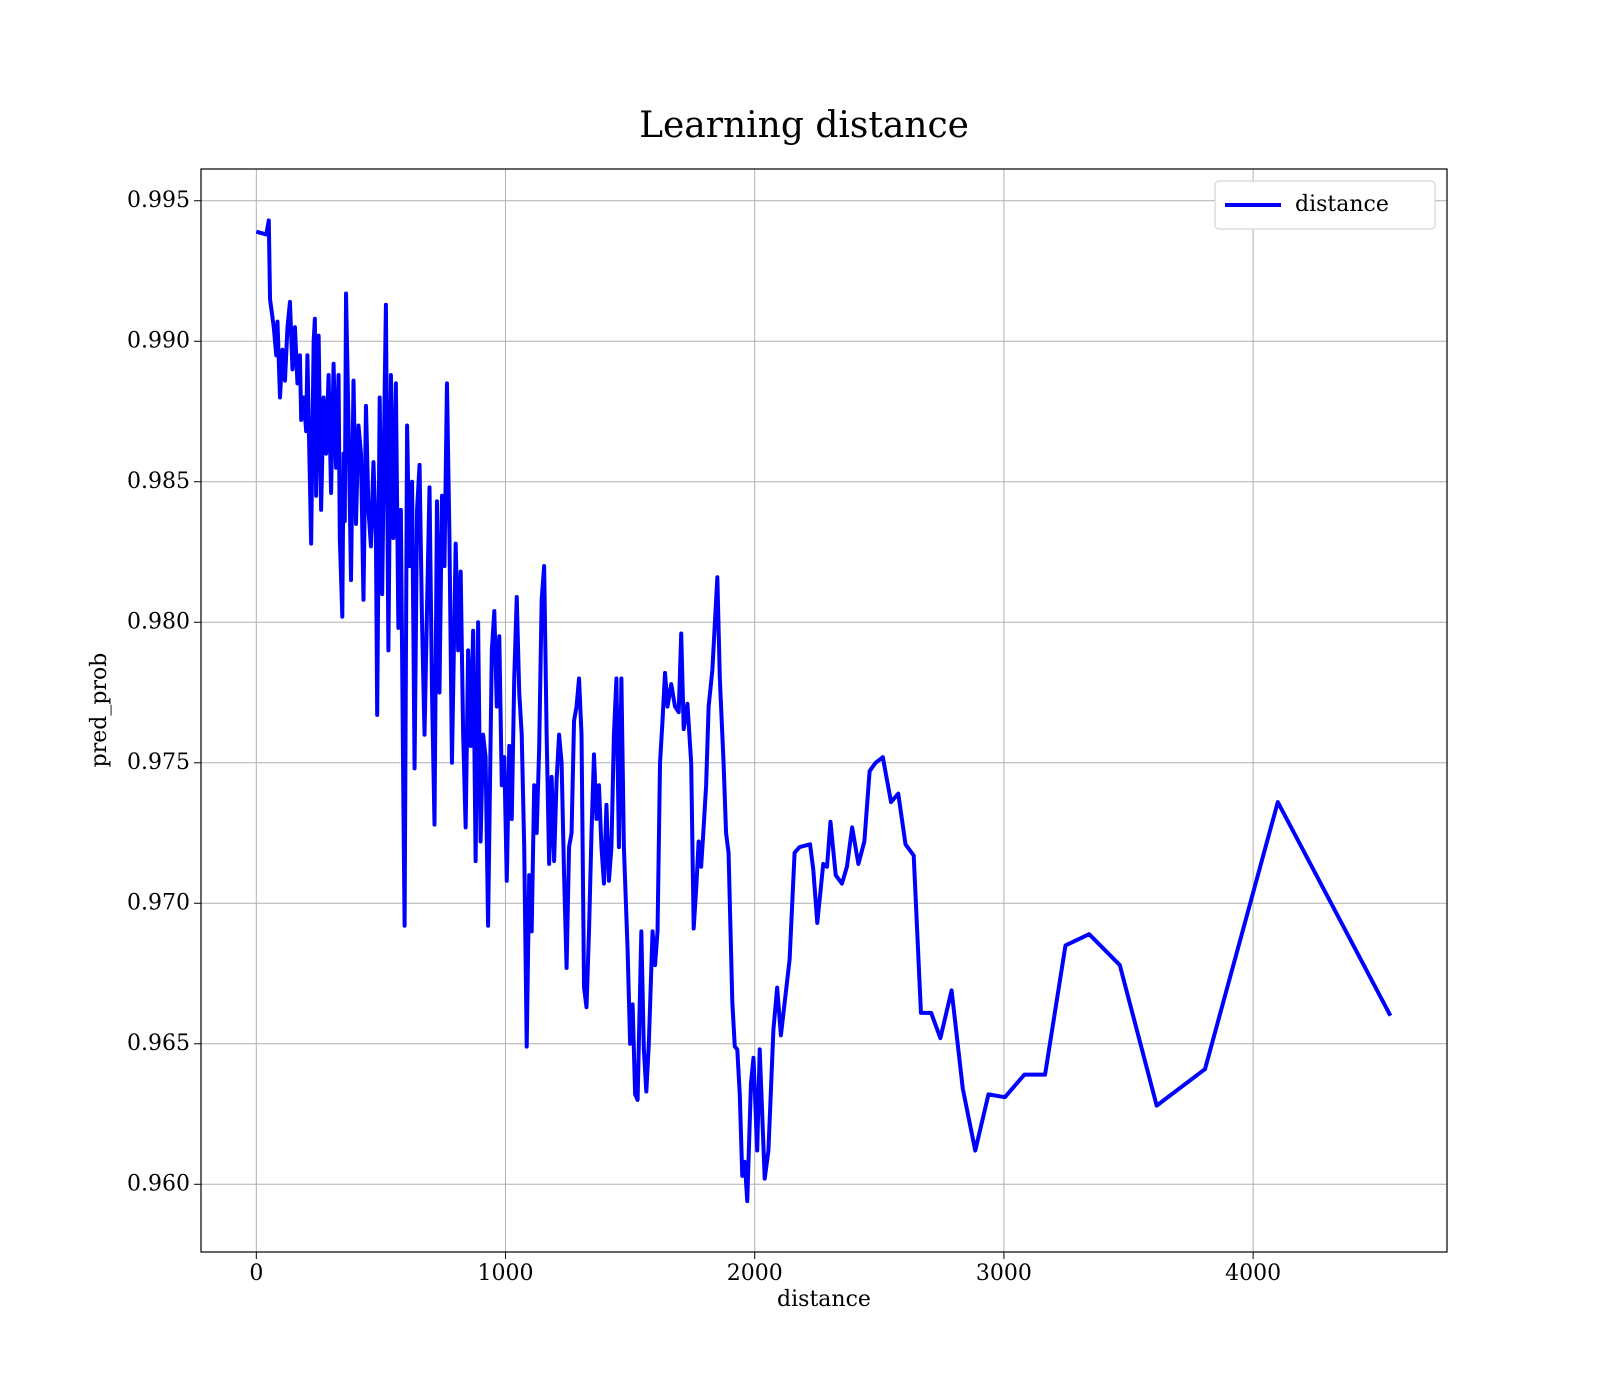  What do you see at coordinates (158, 902) in the screenshot?
I see `y-tick-label: 0.970` at bounding box center [158, 902].